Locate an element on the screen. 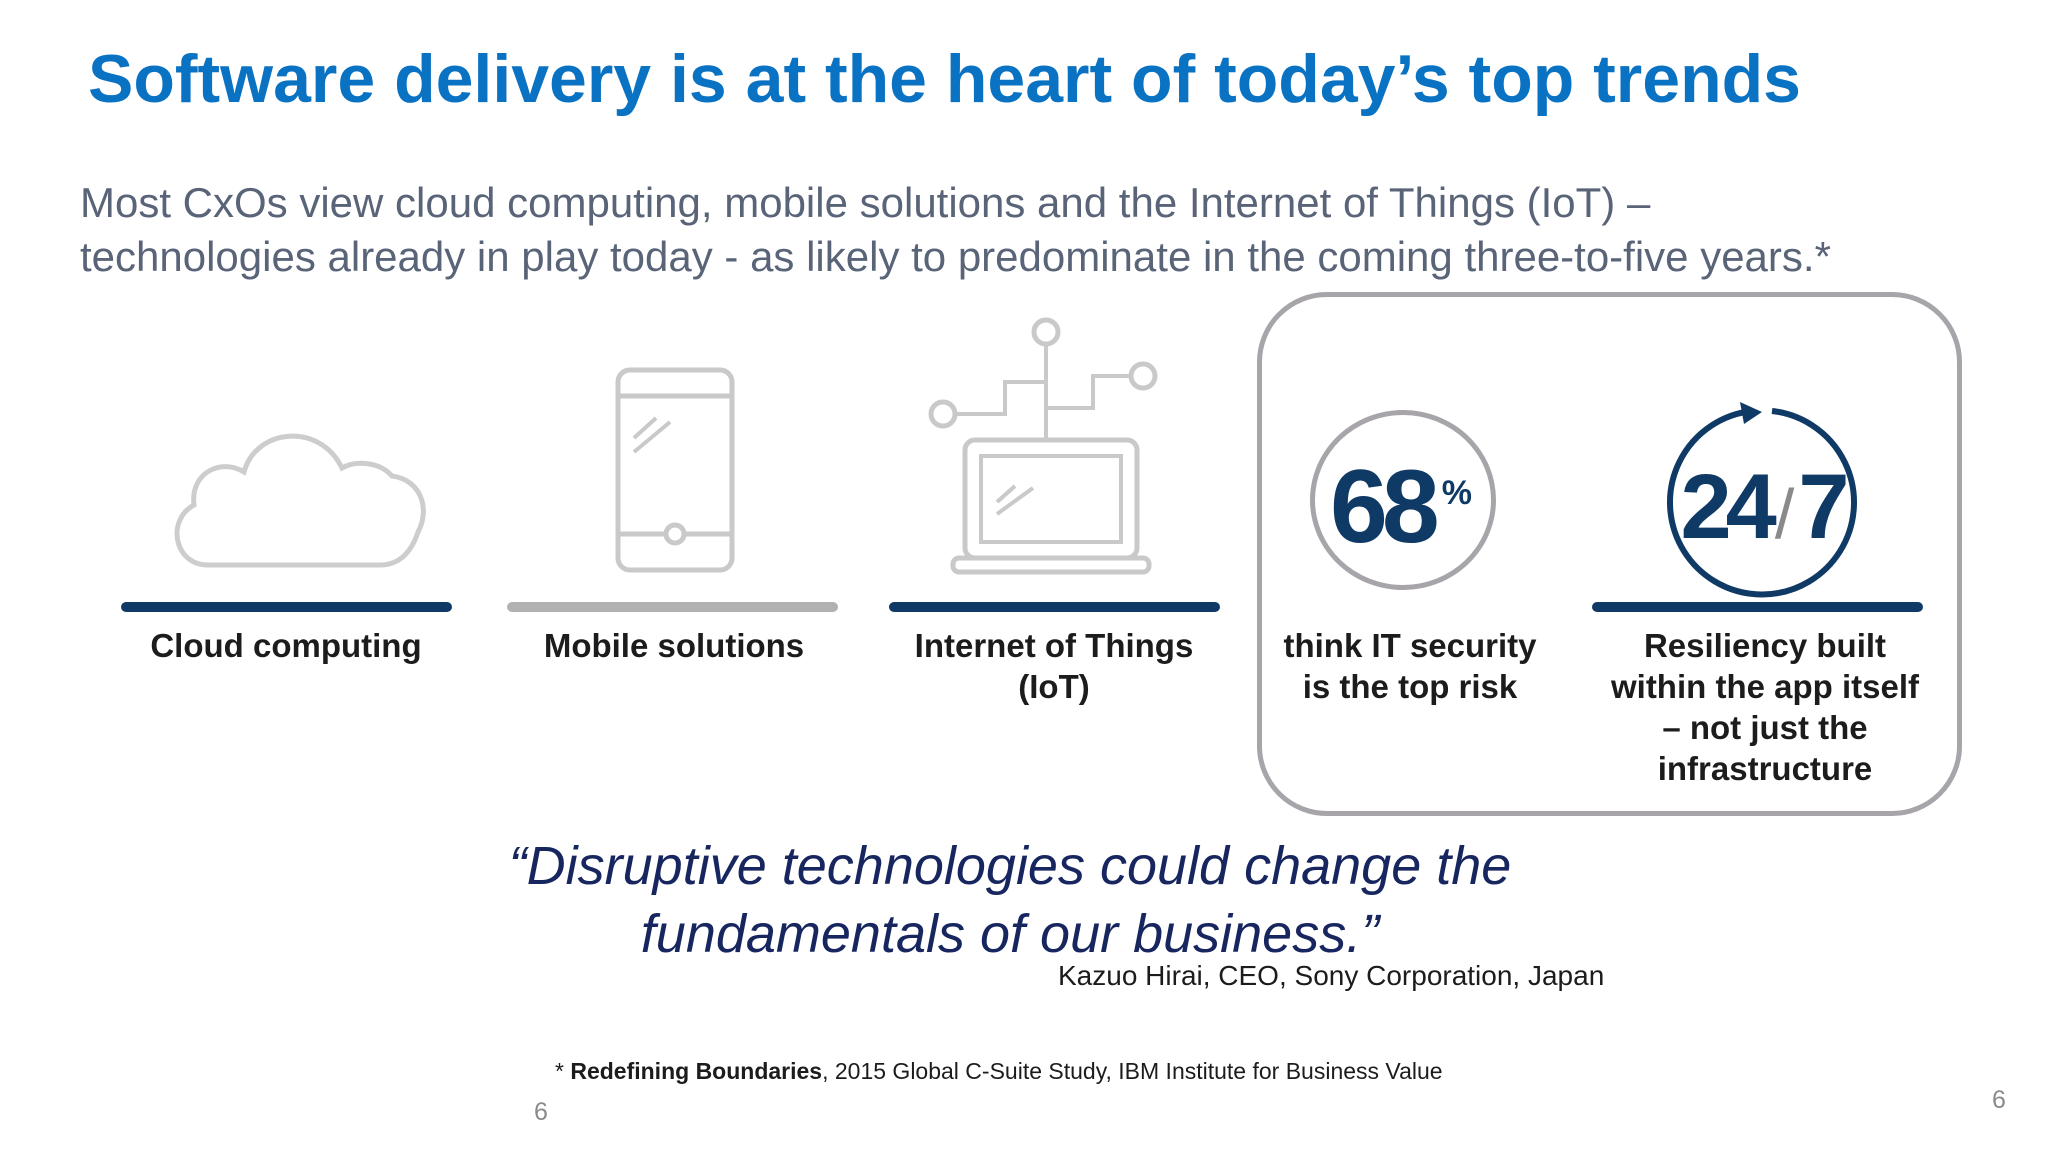  label-security-line-1: think IT security is located at coordinates (1410, 645).